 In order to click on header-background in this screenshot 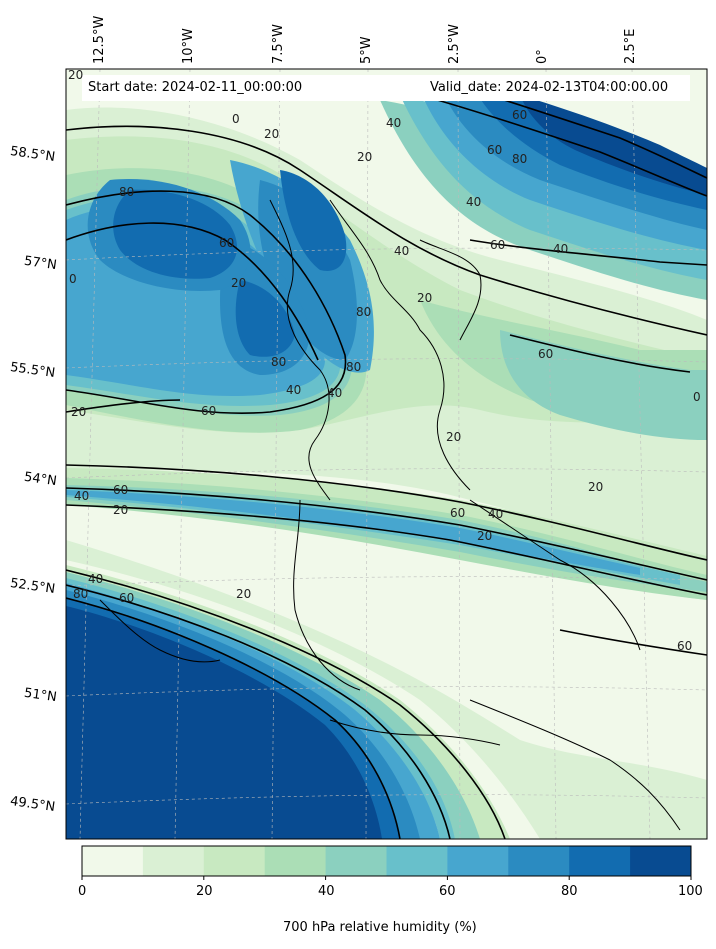, I will do `click(386, 88)`.